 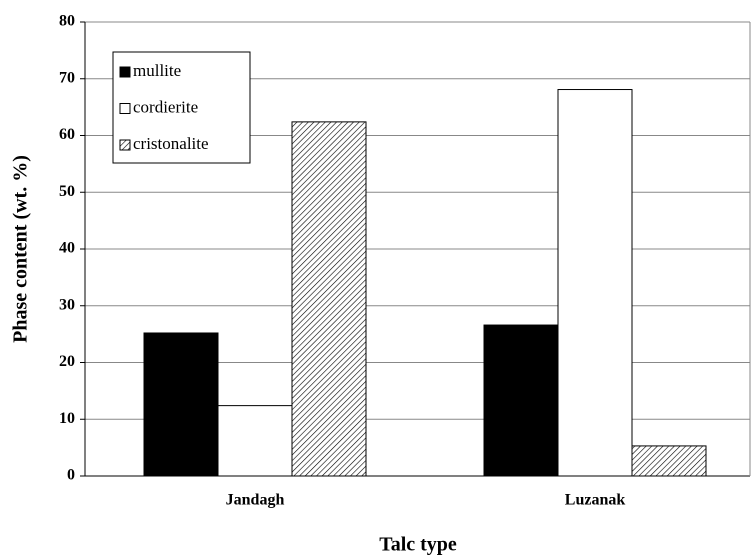 What do you see at coordinates (171, 143) in the screenshot?
I see `legend-label: cristonalite` at bounding box center [171, 143].